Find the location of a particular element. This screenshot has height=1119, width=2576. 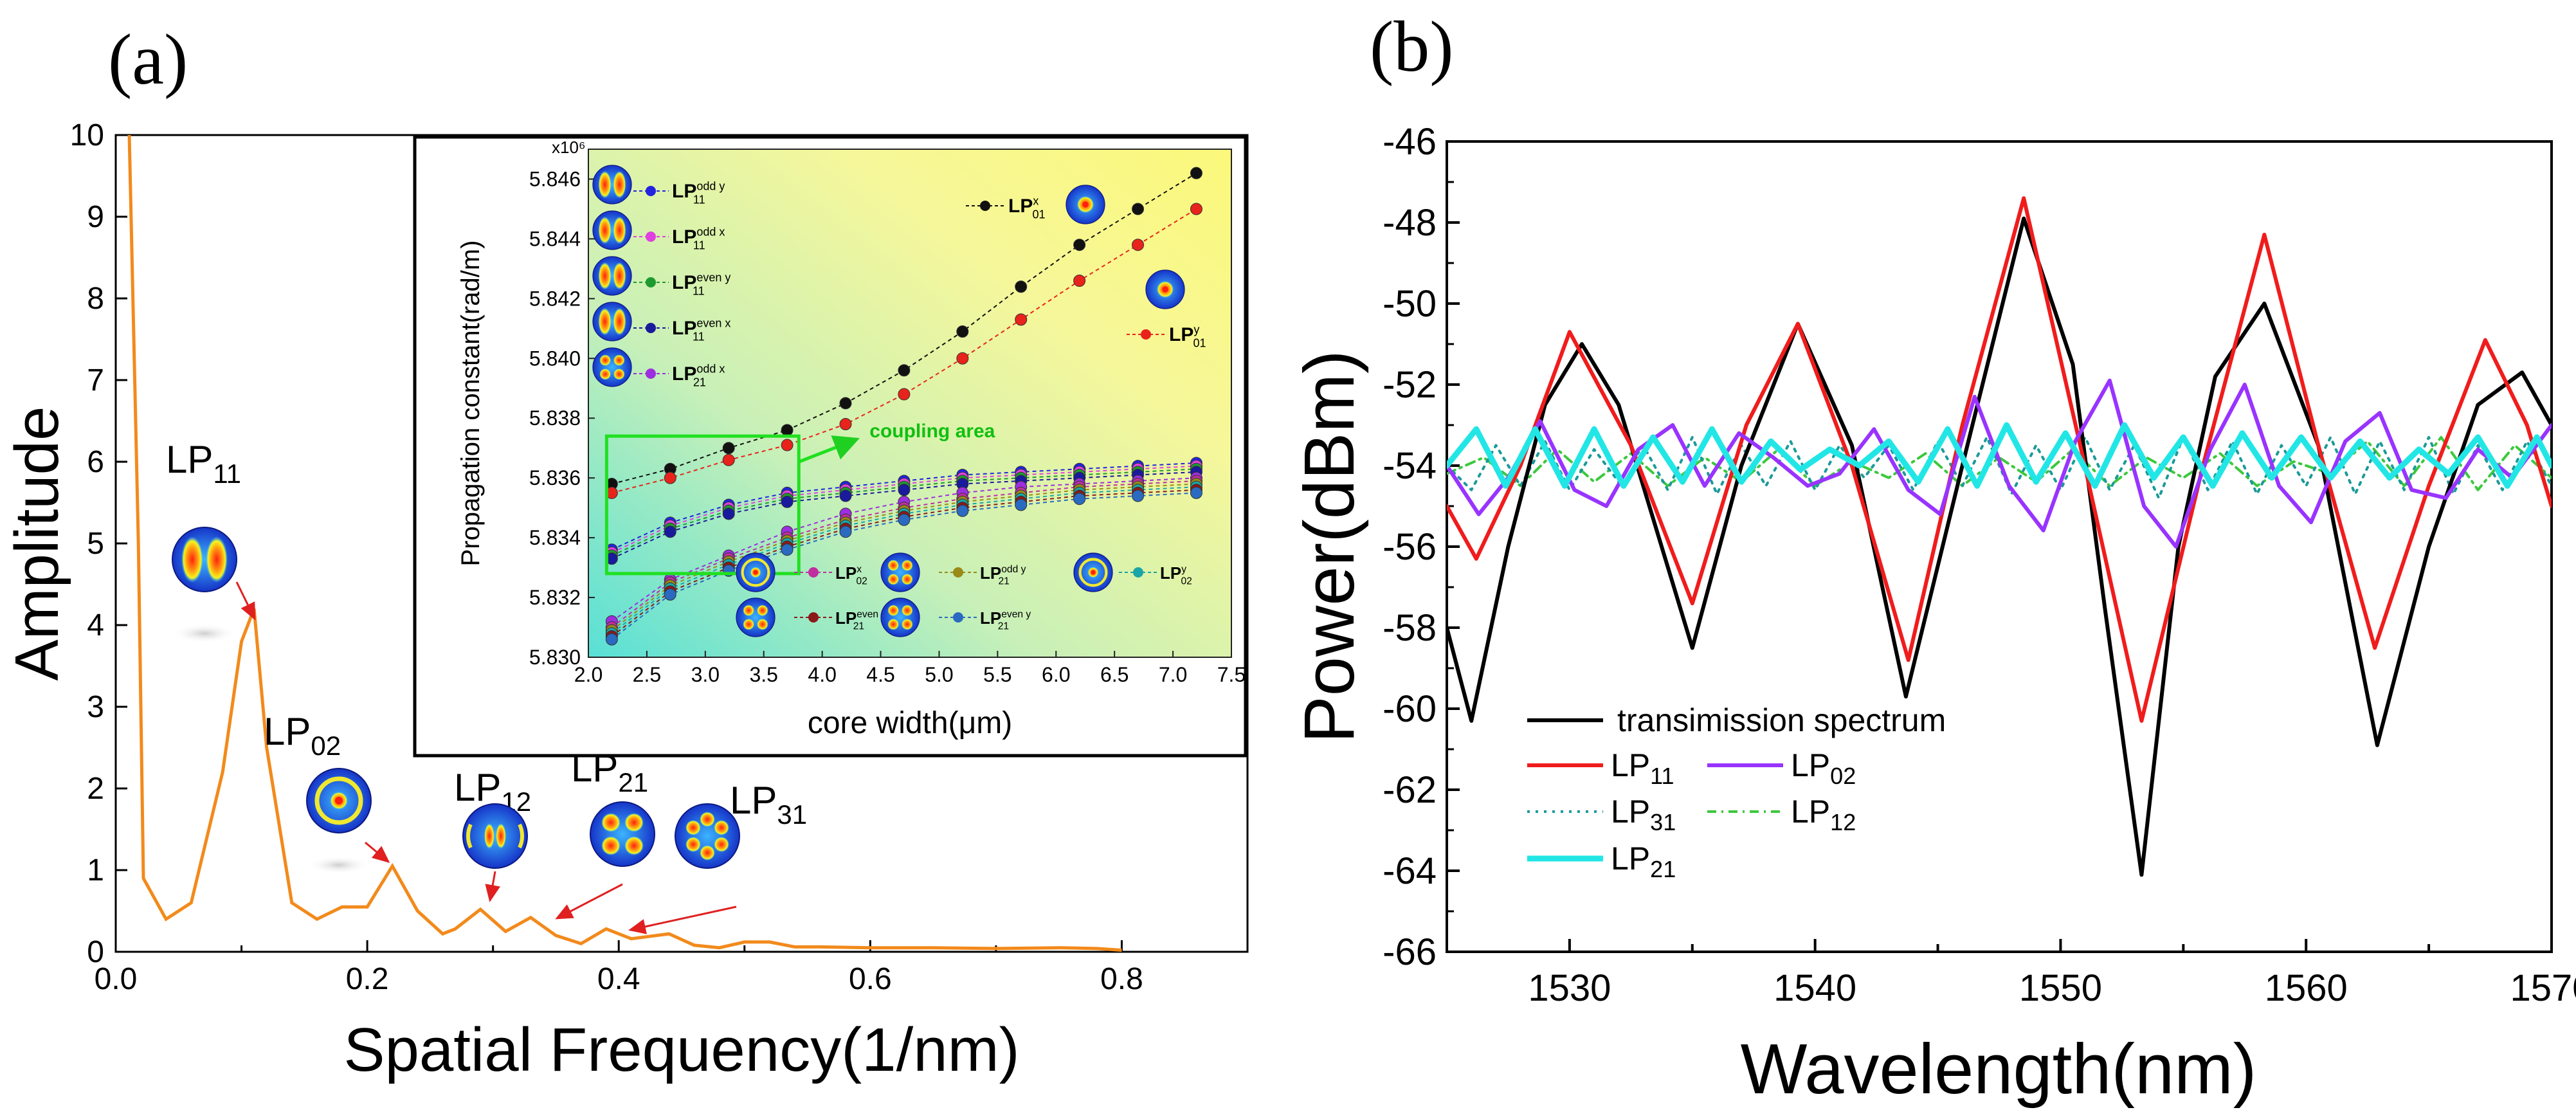

svg-text: LP11 is located at coordinates (203, 463).